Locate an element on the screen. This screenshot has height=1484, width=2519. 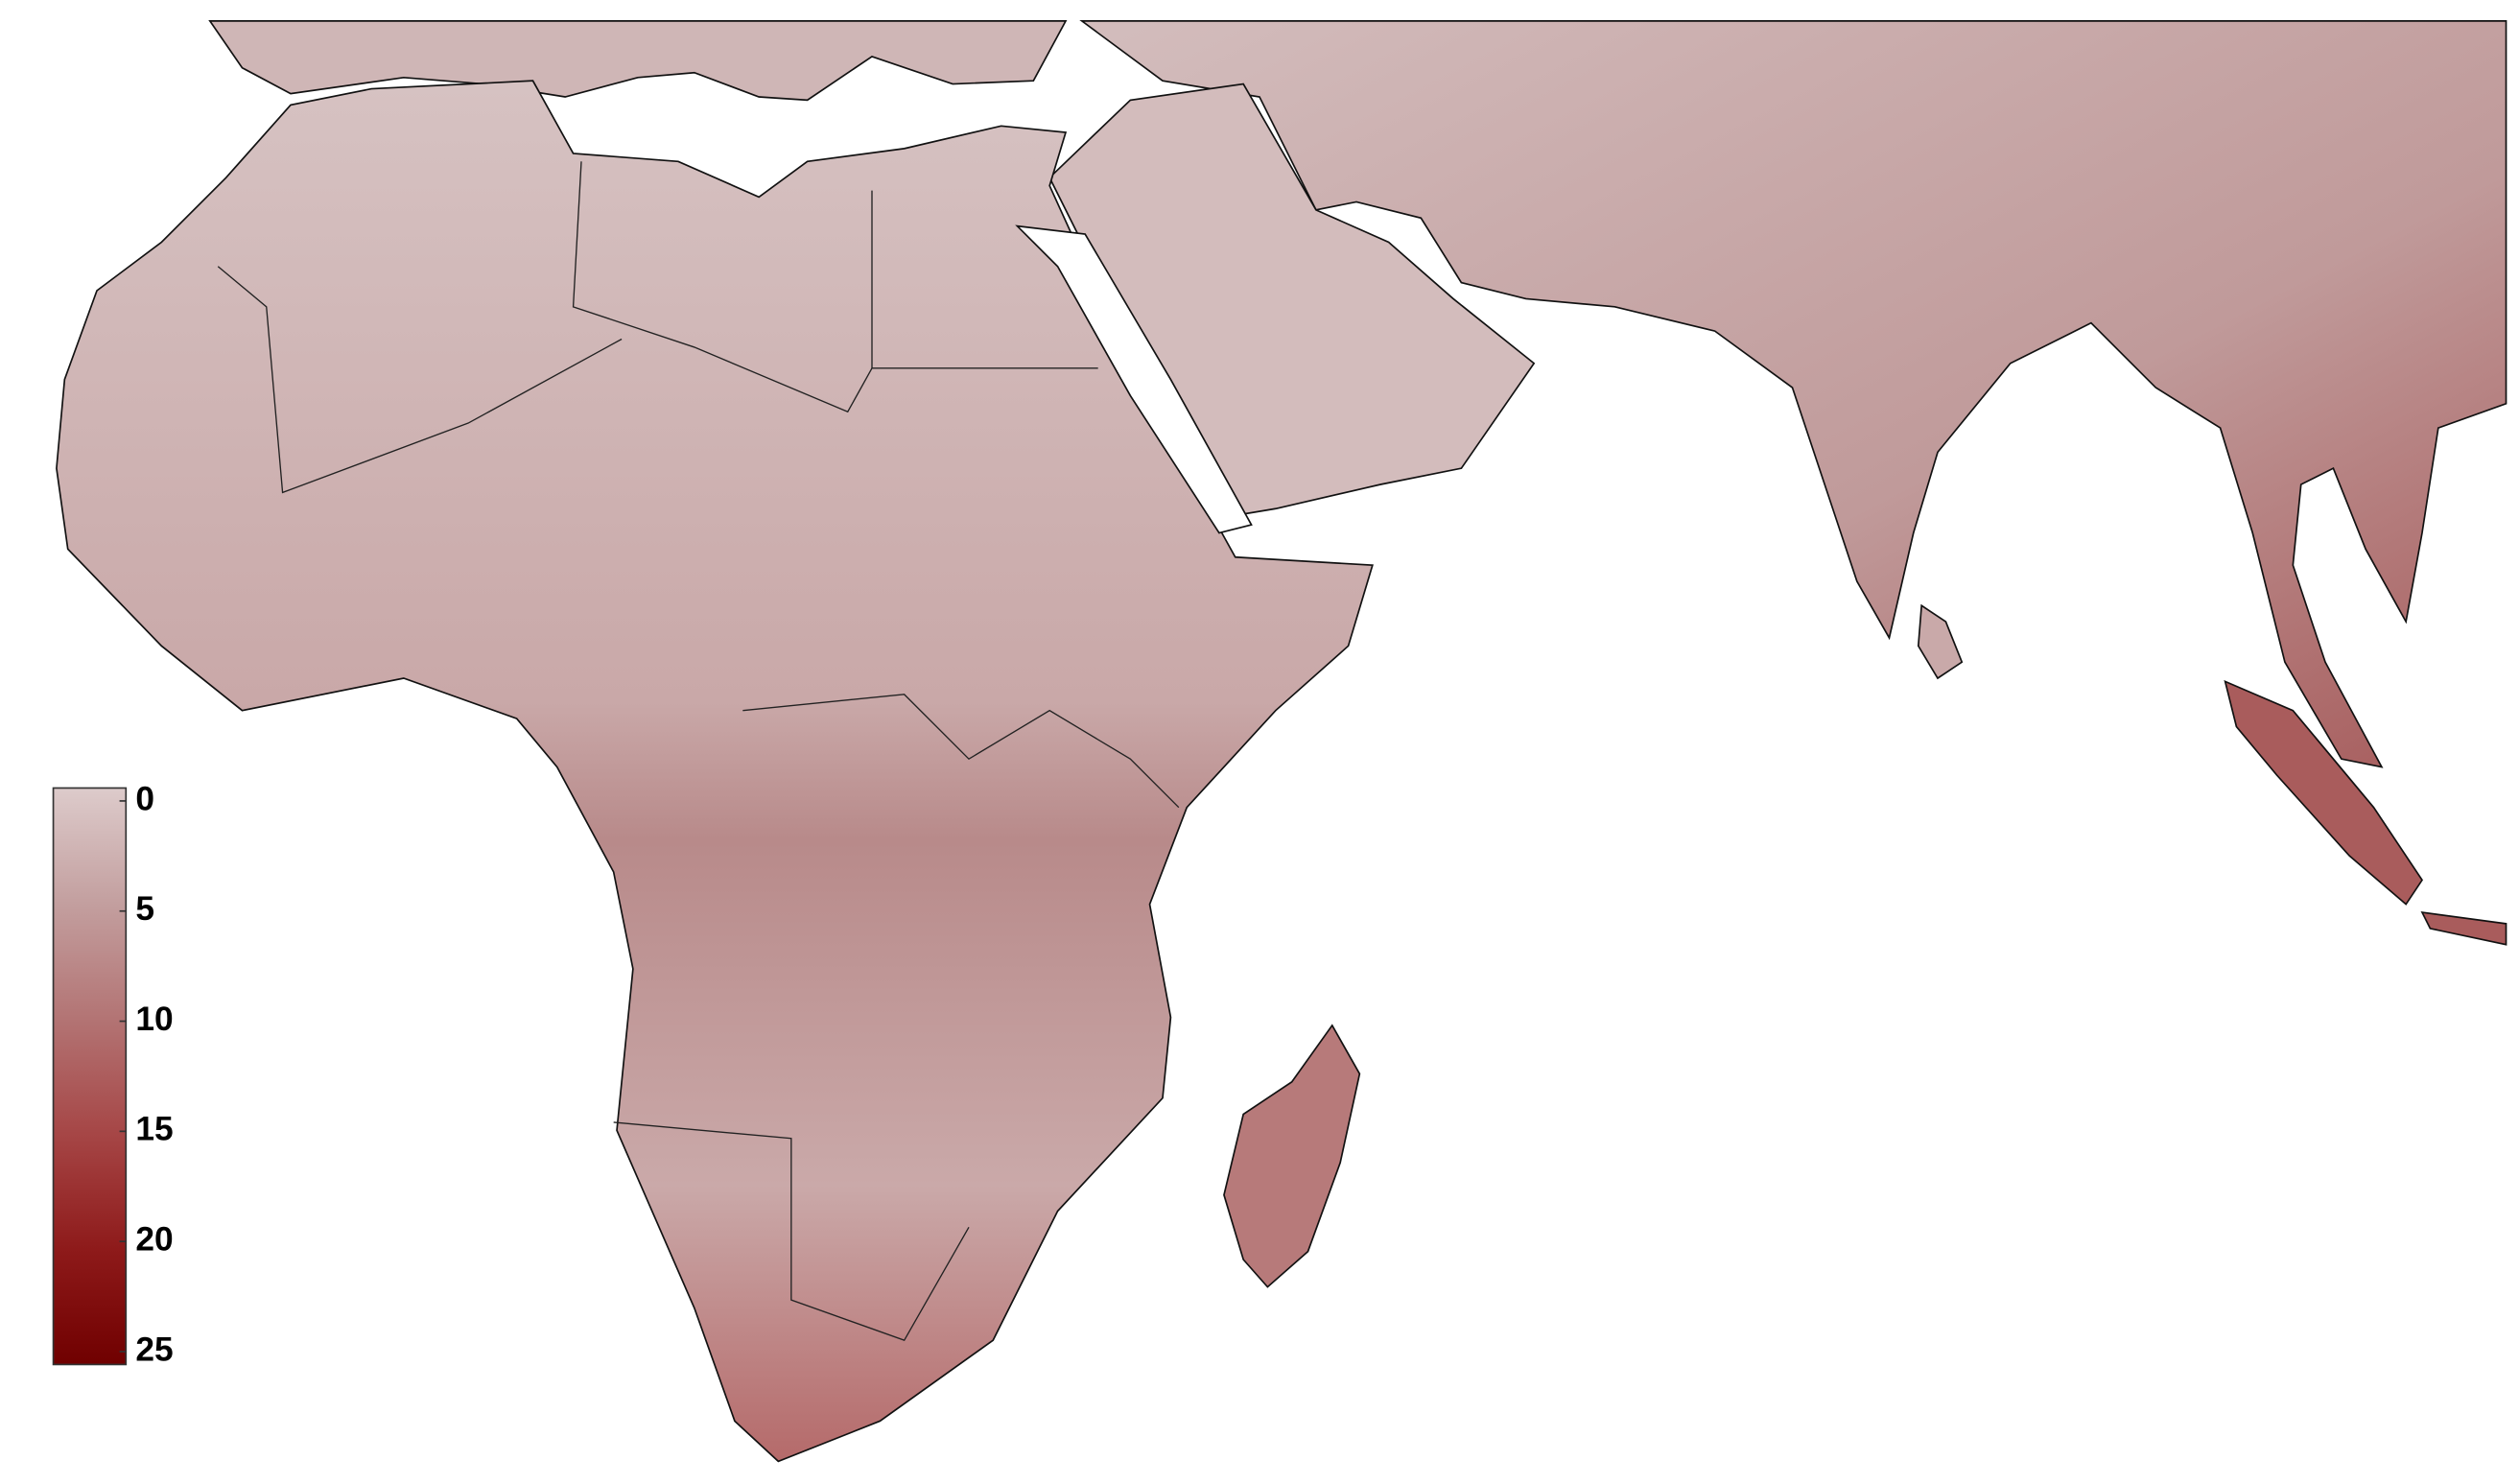
madagascar is located at coordinates (1292, 1156).